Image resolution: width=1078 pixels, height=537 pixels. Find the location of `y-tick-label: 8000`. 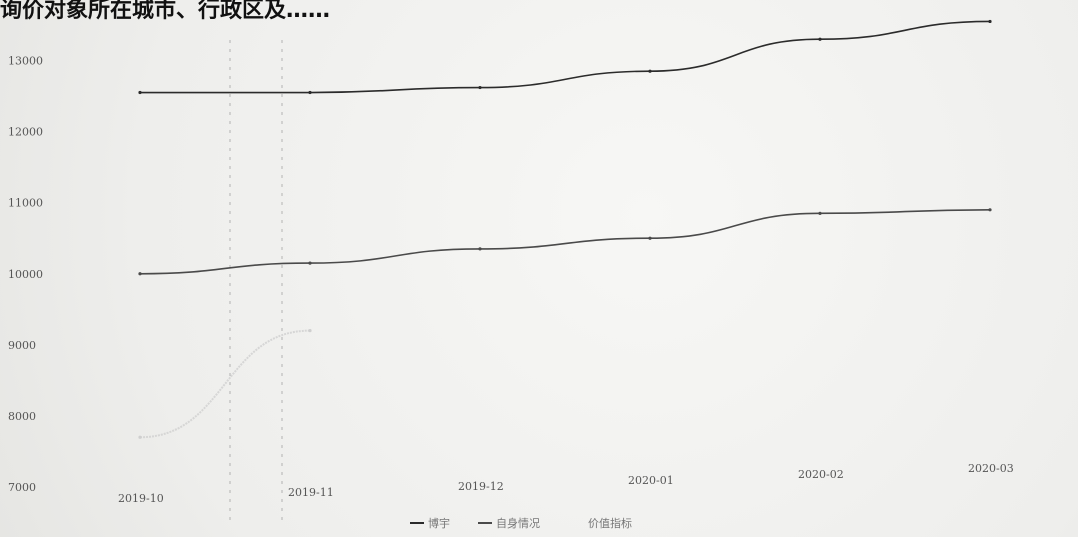

y-tick-label: 8000 is located at coordinates (22, 416).